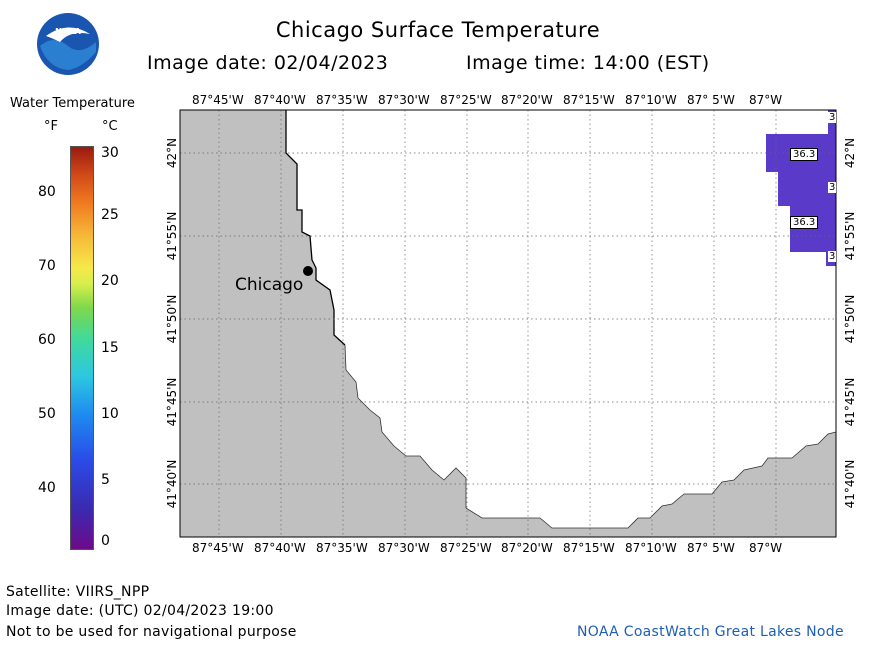 This screenshot has width=876, height=648. What do you see at coordinates (438, 30) in the screenshot?
I see `map-title: Chicago Surface Temperature` at bounding box center [438, 30].